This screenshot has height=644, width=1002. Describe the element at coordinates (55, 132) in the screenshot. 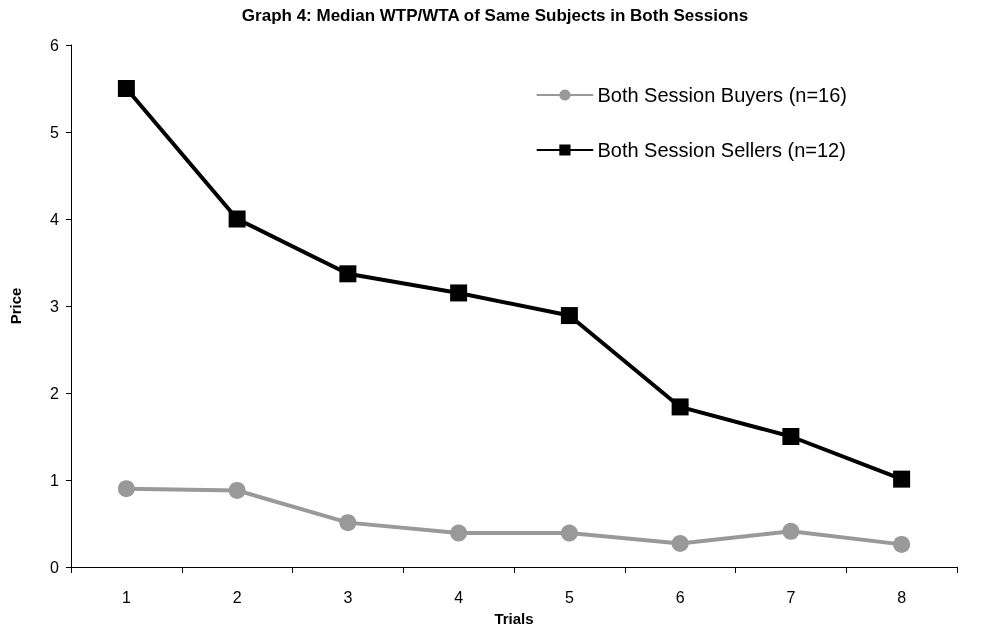

I see `y-tick-label: 5` at that location.